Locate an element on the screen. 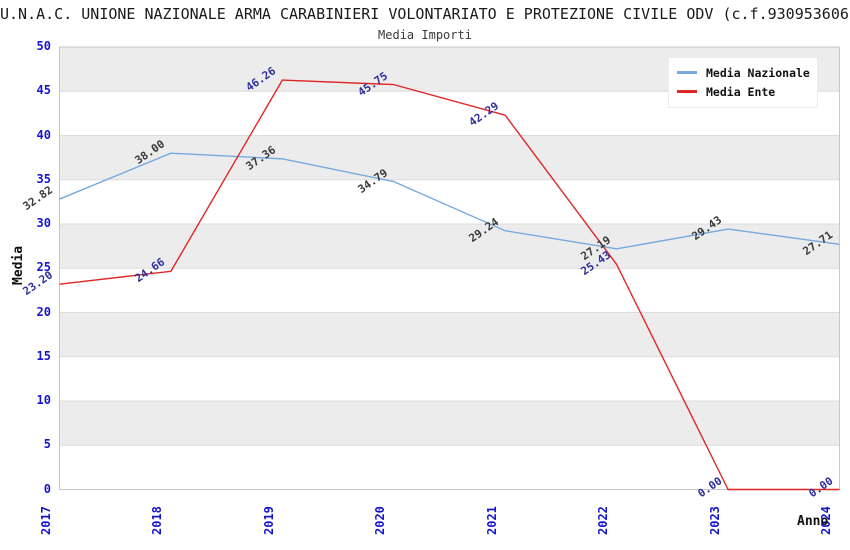  y-axis-label: Media is located at coordinates (18, 265).